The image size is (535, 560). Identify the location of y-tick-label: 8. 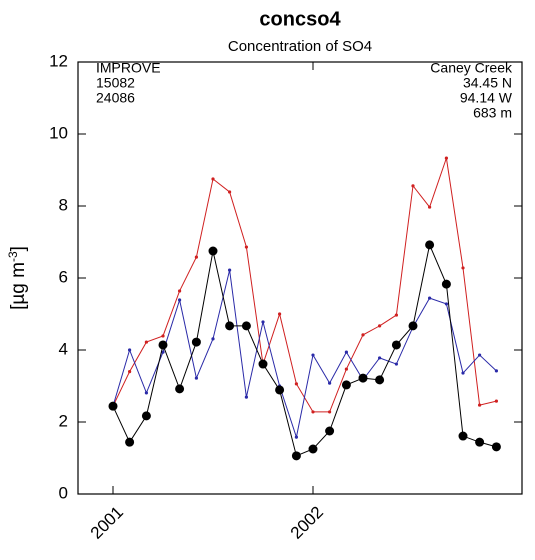
(63, 204).